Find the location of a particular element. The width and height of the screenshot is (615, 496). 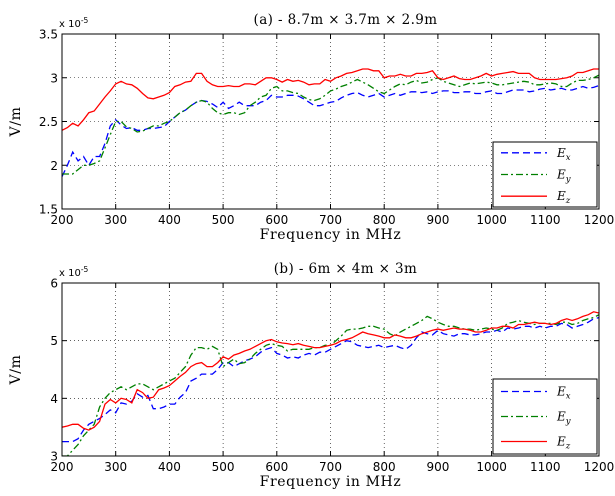

y-tick-label: 1.5 is located at coordinates (48, 210).